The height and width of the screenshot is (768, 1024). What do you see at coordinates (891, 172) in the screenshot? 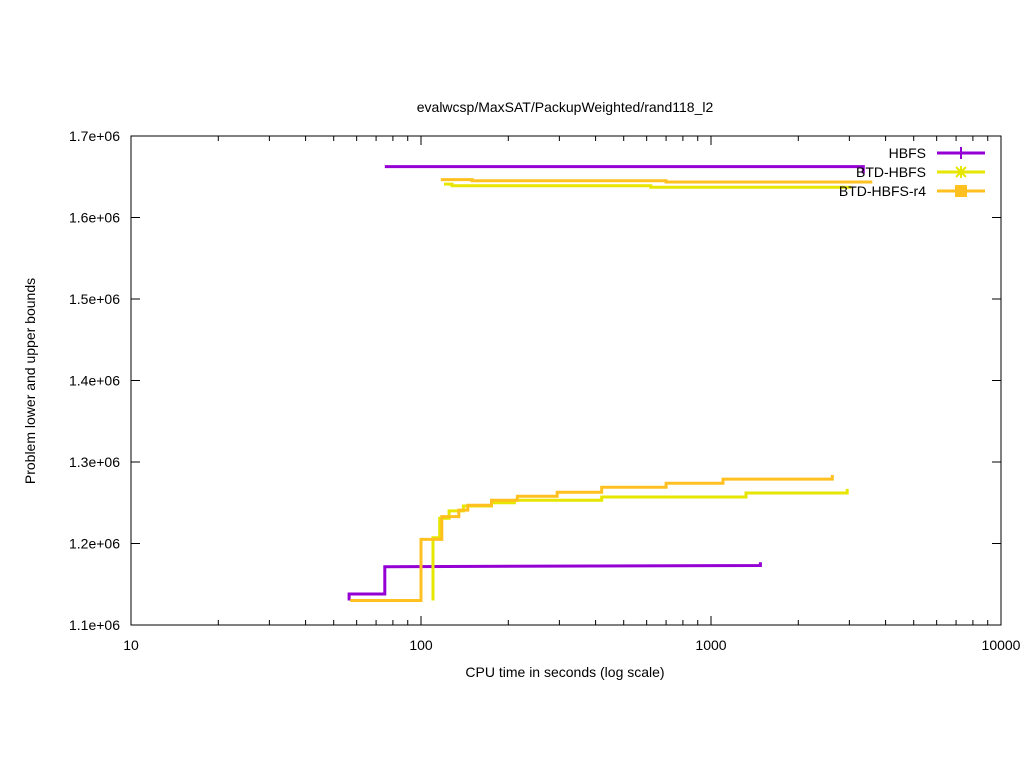
I see `legend-label: BTD-HBFS` at bounding box center [891, 172].